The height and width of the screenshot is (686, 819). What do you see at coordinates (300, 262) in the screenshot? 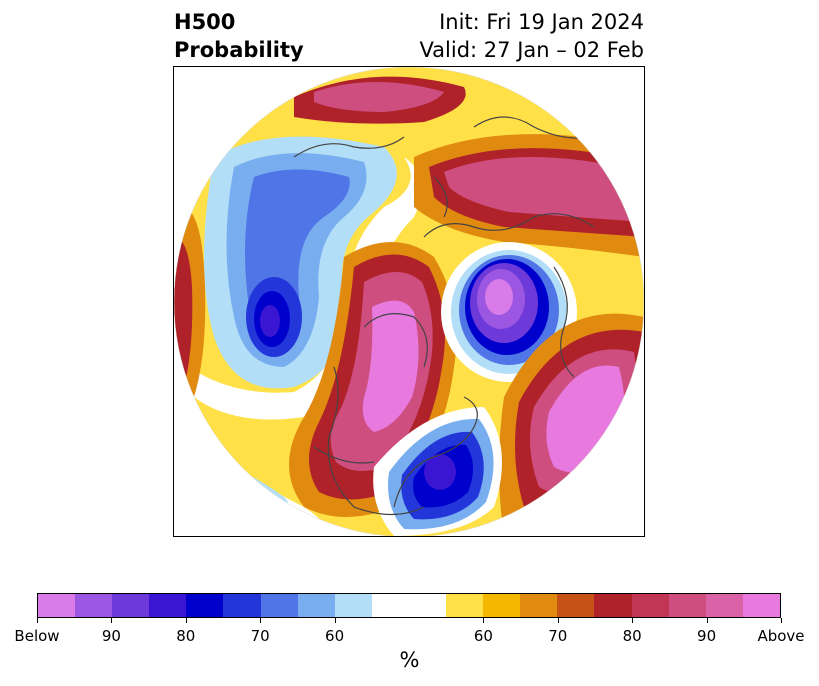
I see `blue-lobe-west` at bounding box center [300, 262].